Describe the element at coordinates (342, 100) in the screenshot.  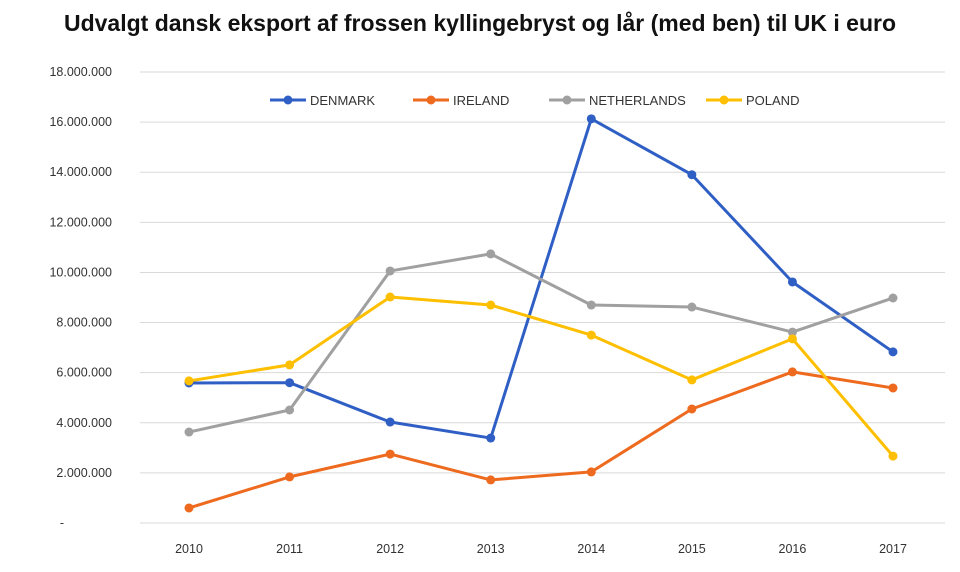
I see `legend-label: DENMARK` at that location.